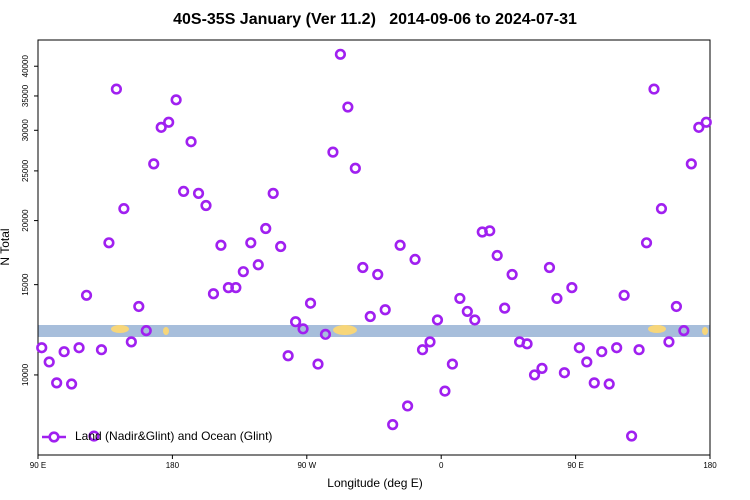  What do you see at coordinates (575, 465) in the screenshot?
I see `x-tick-label: 90 E` at bounding box center [575, 465].